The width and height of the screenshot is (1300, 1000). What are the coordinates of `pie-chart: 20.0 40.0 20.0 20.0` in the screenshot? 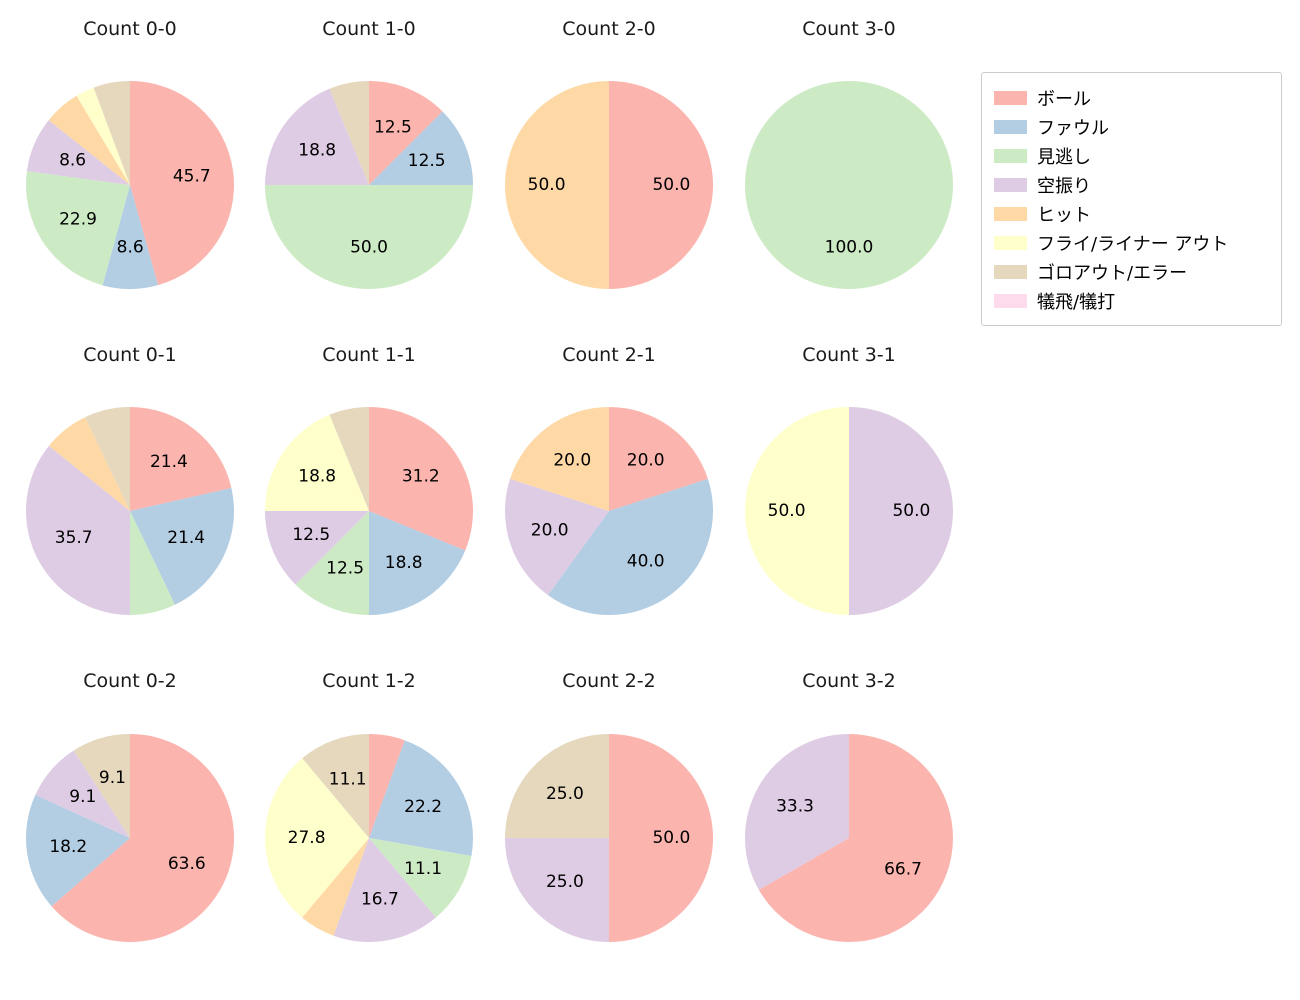 It's located at (609, 511).